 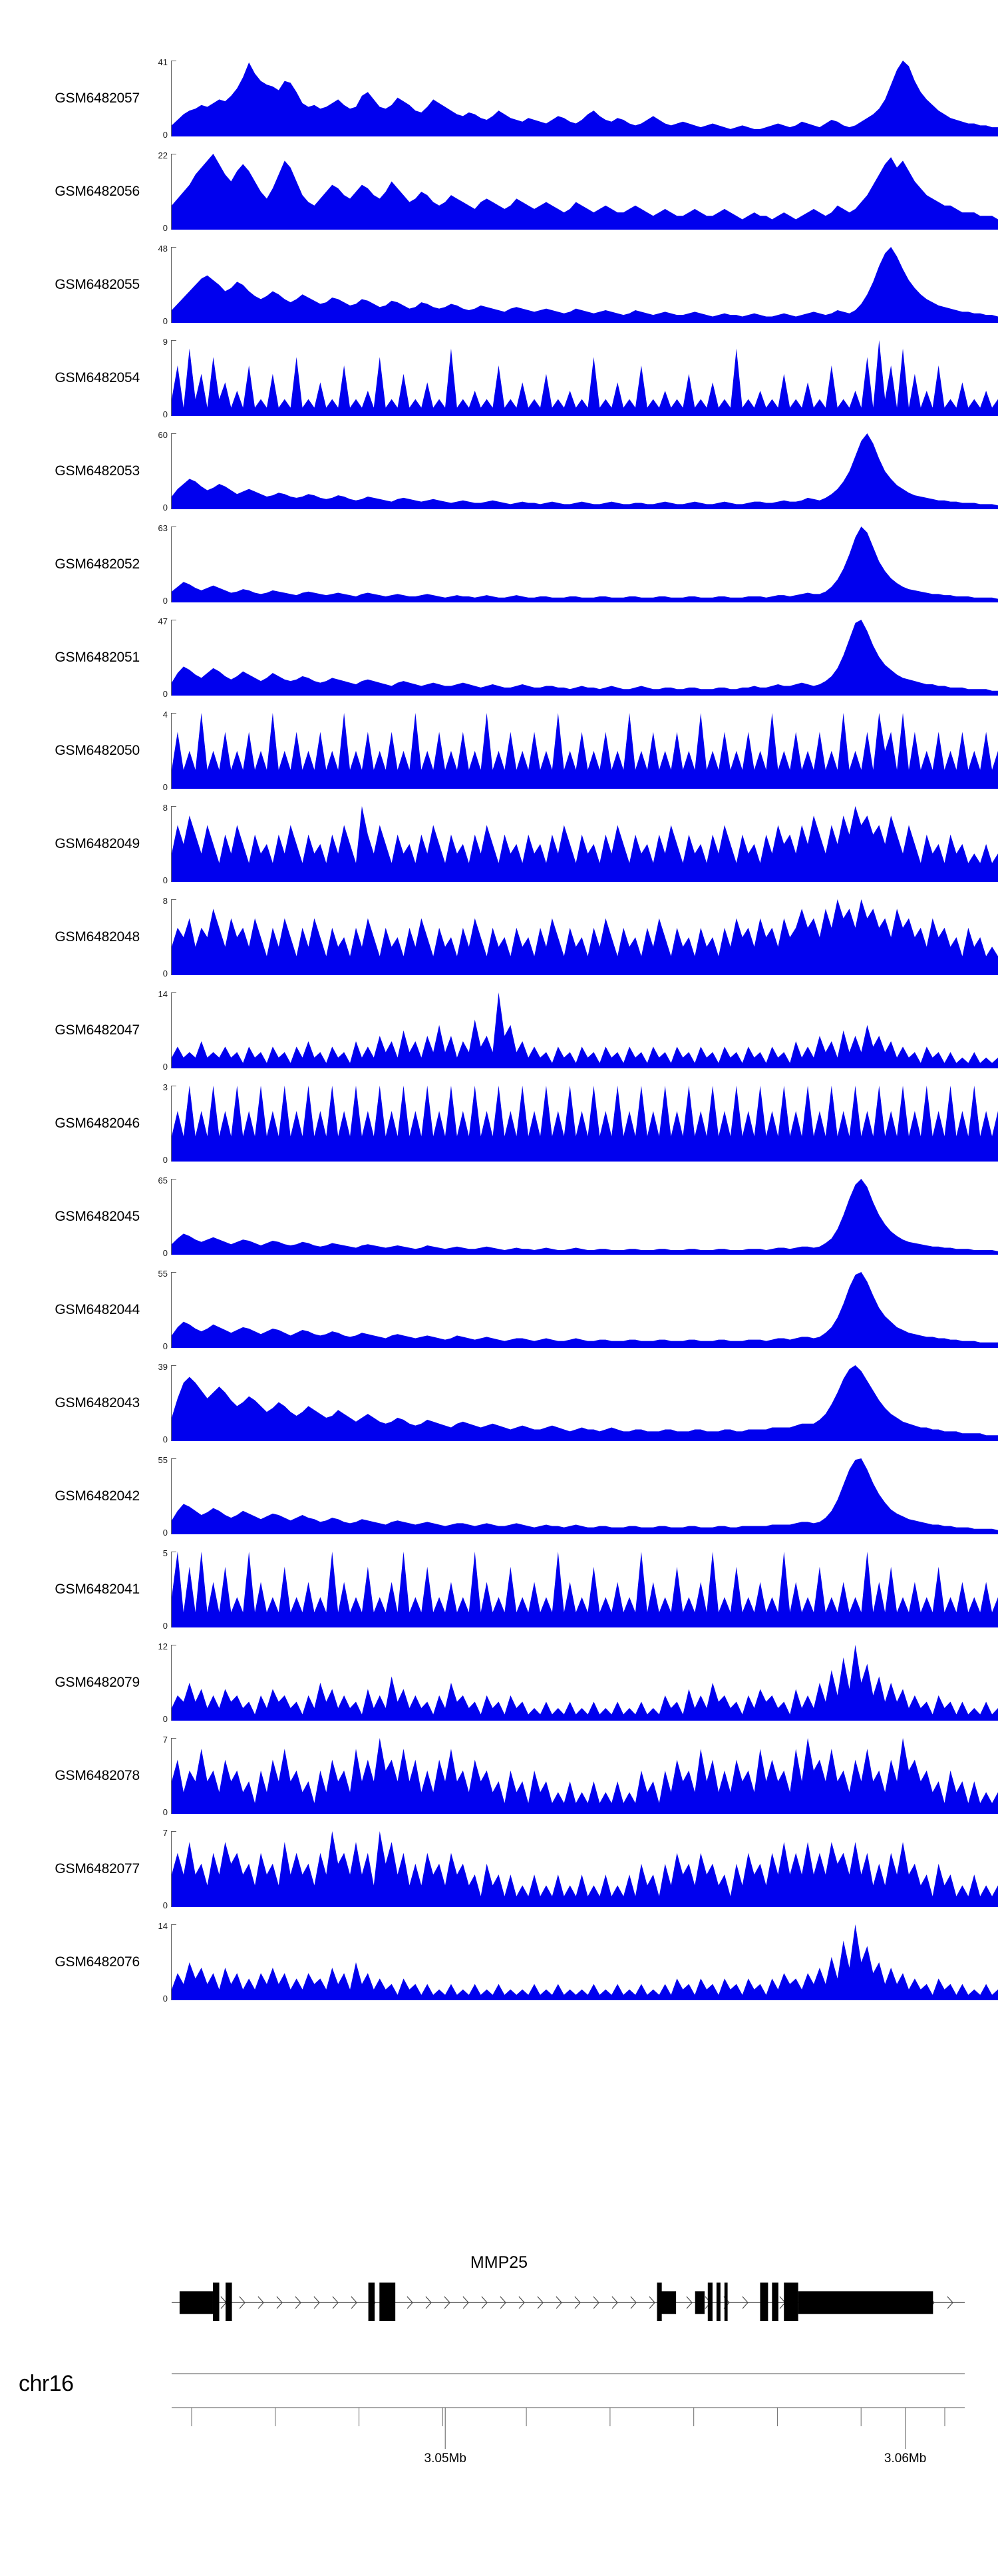 I want to click on track-y-axis: 22 0, so click(x=160, y=191).